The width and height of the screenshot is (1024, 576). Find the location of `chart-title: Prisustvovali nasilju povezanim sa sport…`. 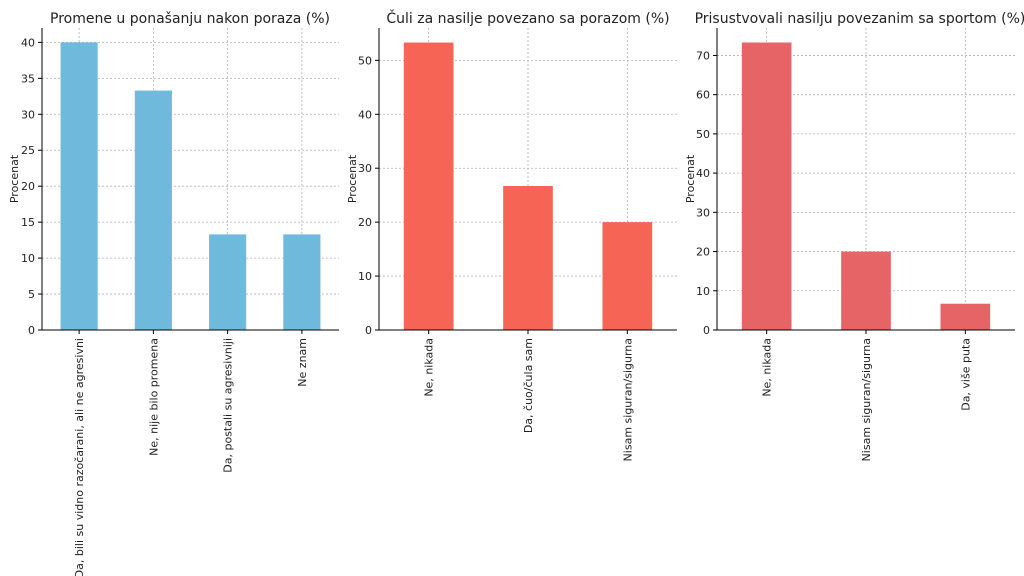

chart-title: Prisustvovali nasilju povezanim sa sport… is located at coordinates (859, 19).